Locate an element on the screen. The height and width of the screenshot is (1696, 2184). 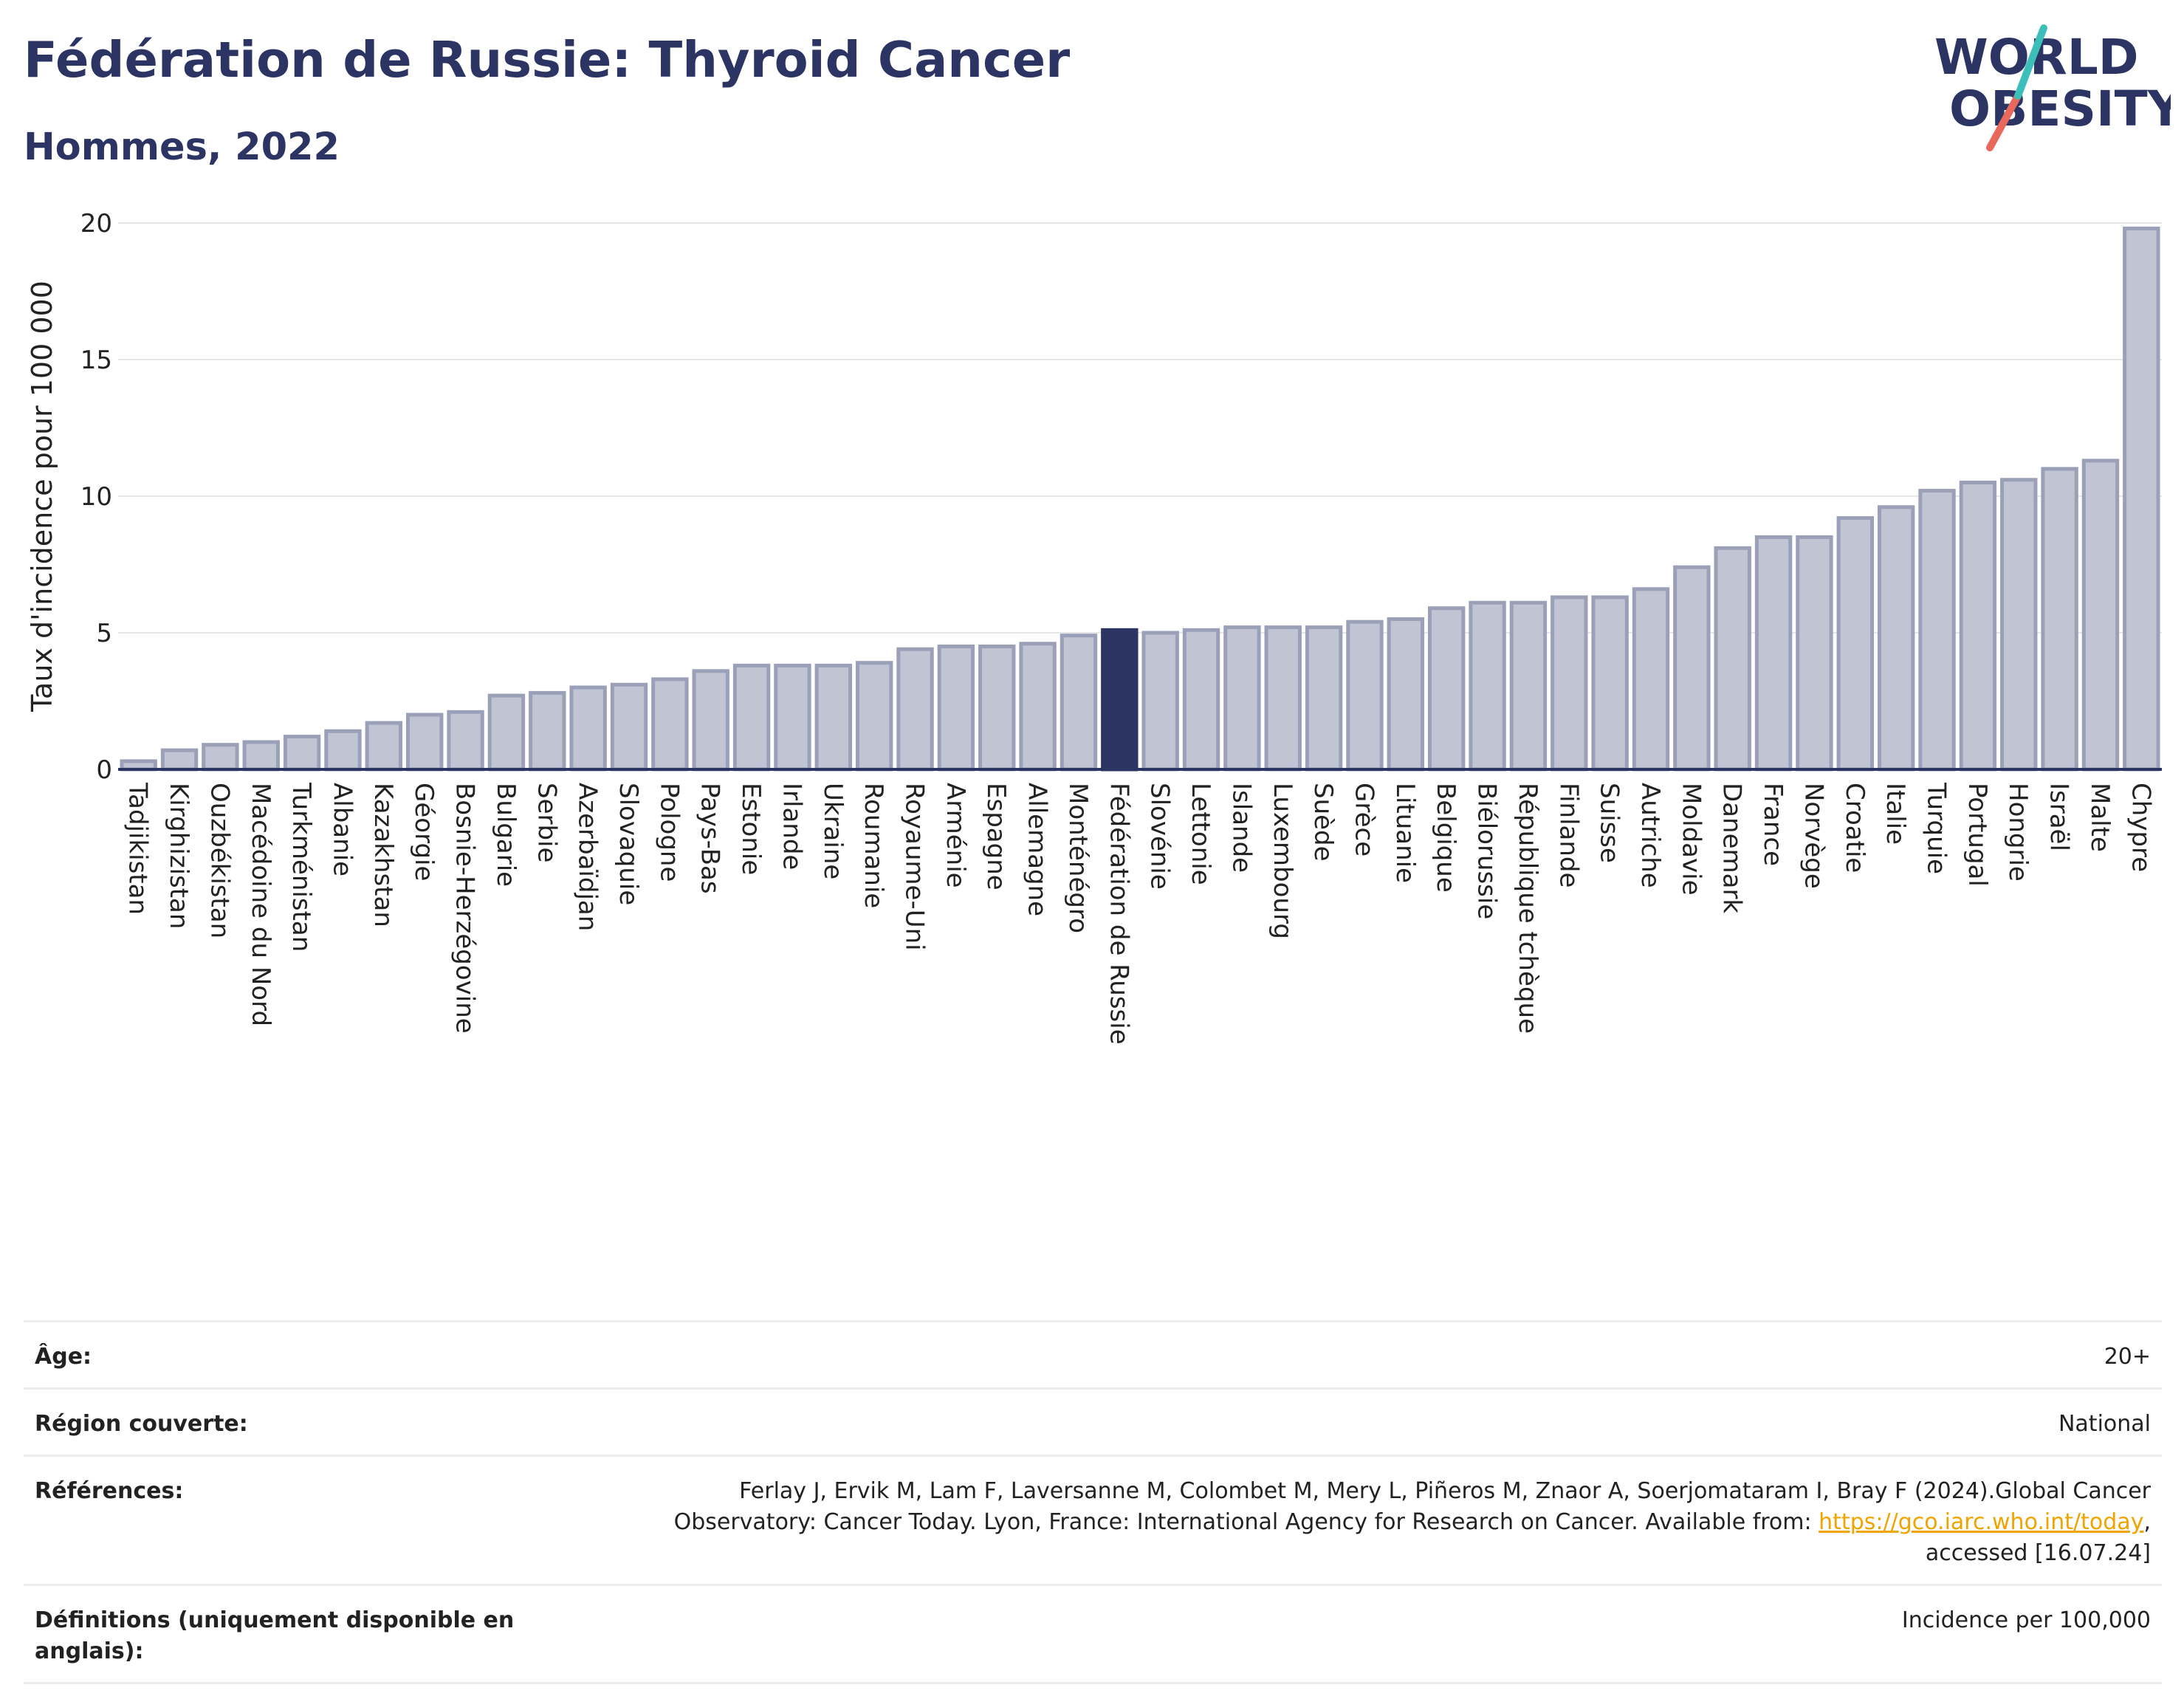
x-tick-label: France is located at coordinates (1773, 825).